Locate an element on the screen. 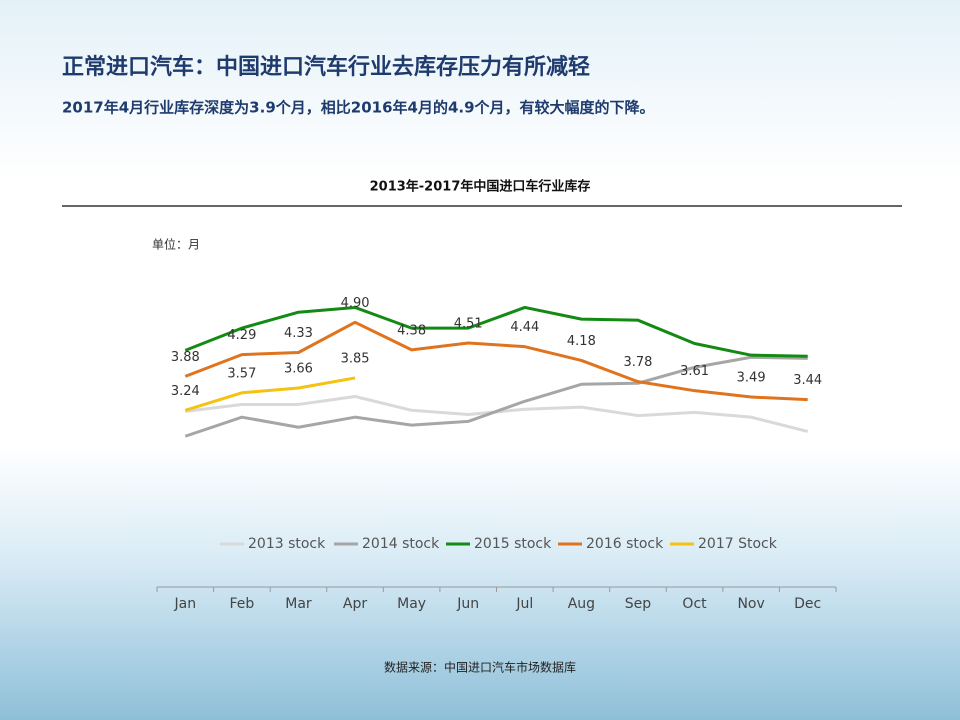  x-tick-label: May is located at coordinates (411, 604).